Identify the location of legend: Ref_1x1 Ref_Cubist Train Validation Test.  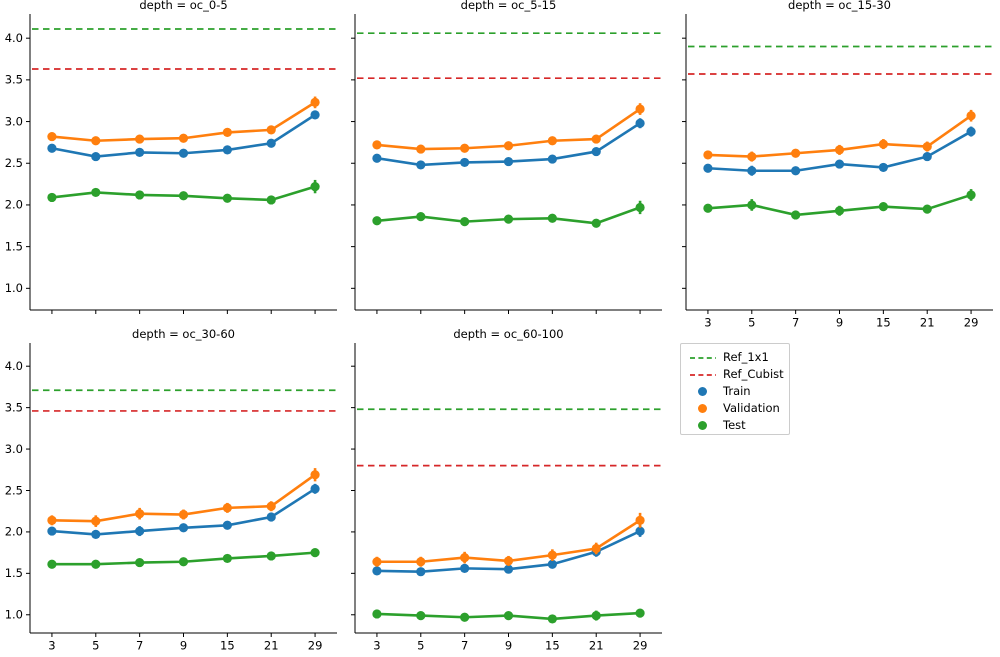
(735, 389).